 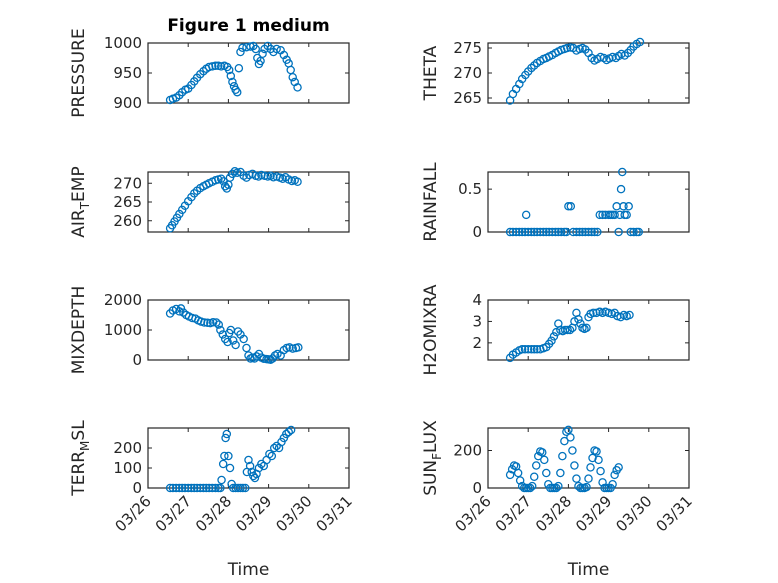 I want to click on subplot-5: 0 1000 2000 MIXDEPTH, so click(x=209, y=330).